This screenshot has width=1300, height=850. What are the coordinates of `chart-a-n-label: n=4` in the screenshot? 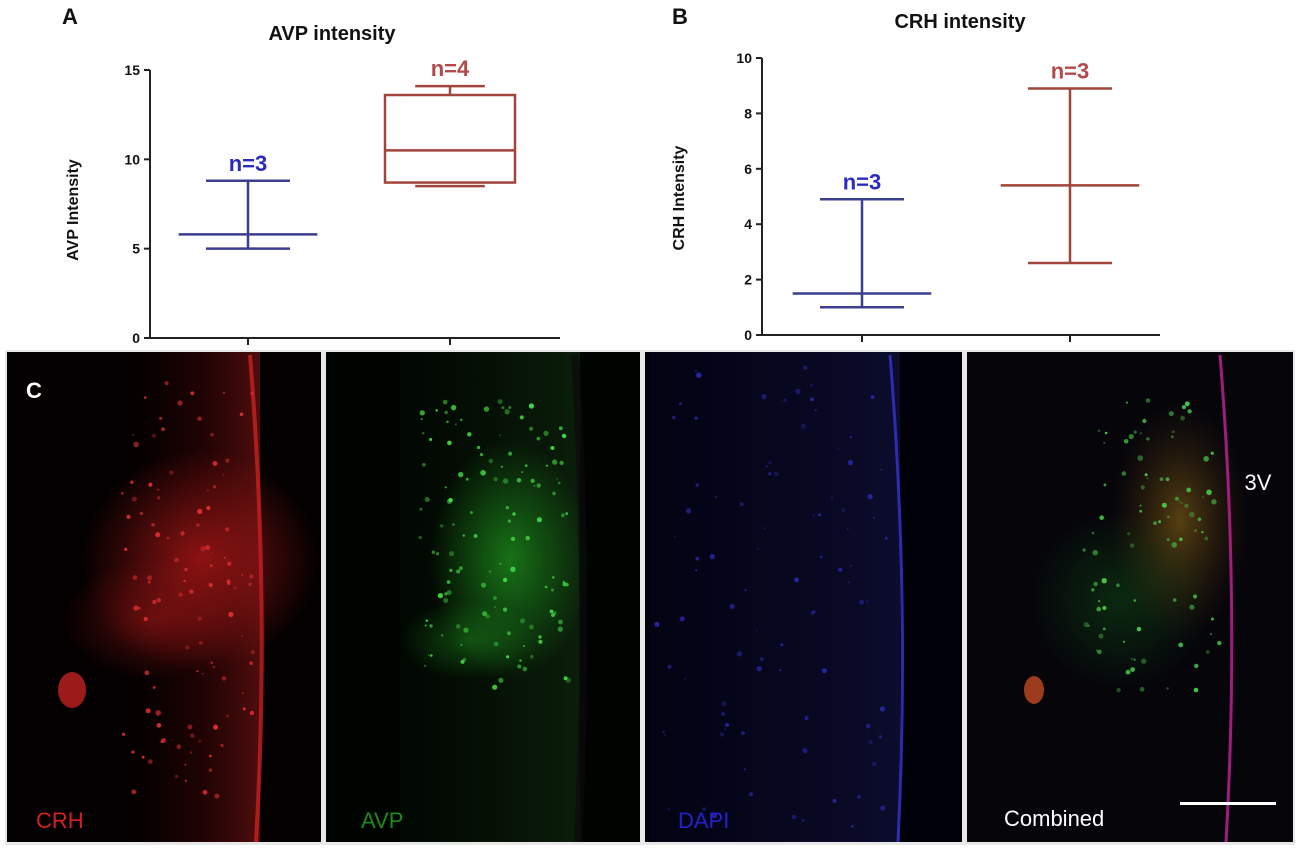 It's located at (450, 68).